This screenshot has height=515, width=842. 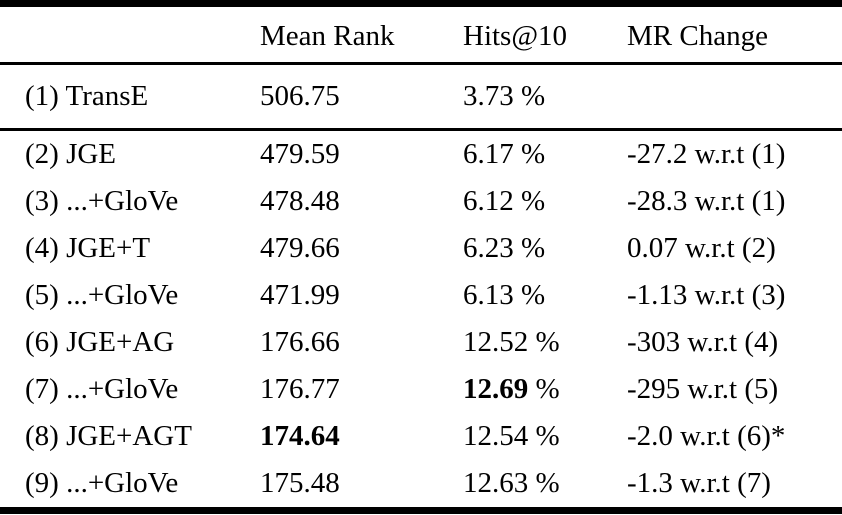 I want to click on model-cell: (5) ...+GloVe, so click(x=102, y=295).